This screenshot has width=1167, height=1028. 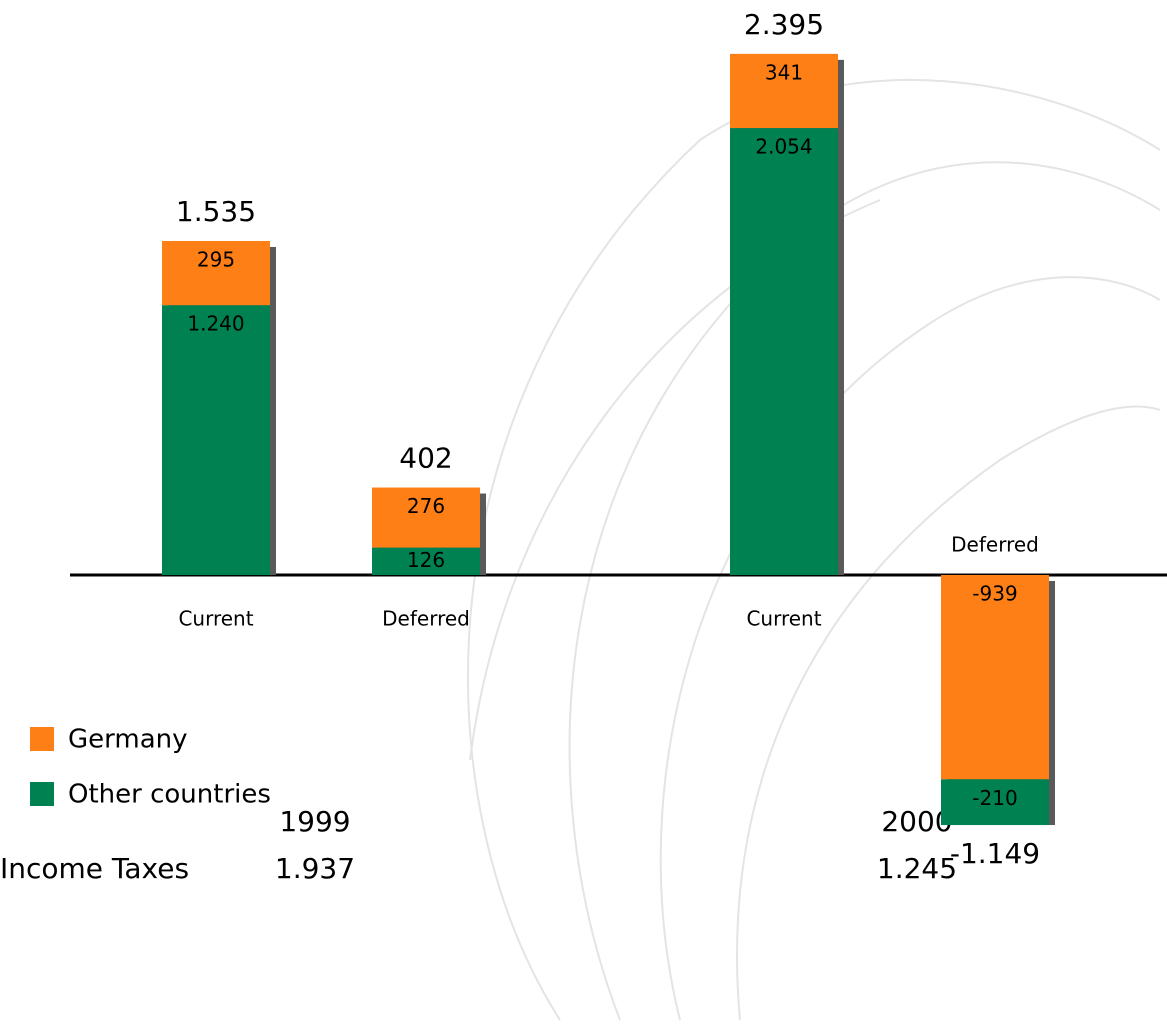 I want to click on total-label: -1.149, so click(x=995, y=853).